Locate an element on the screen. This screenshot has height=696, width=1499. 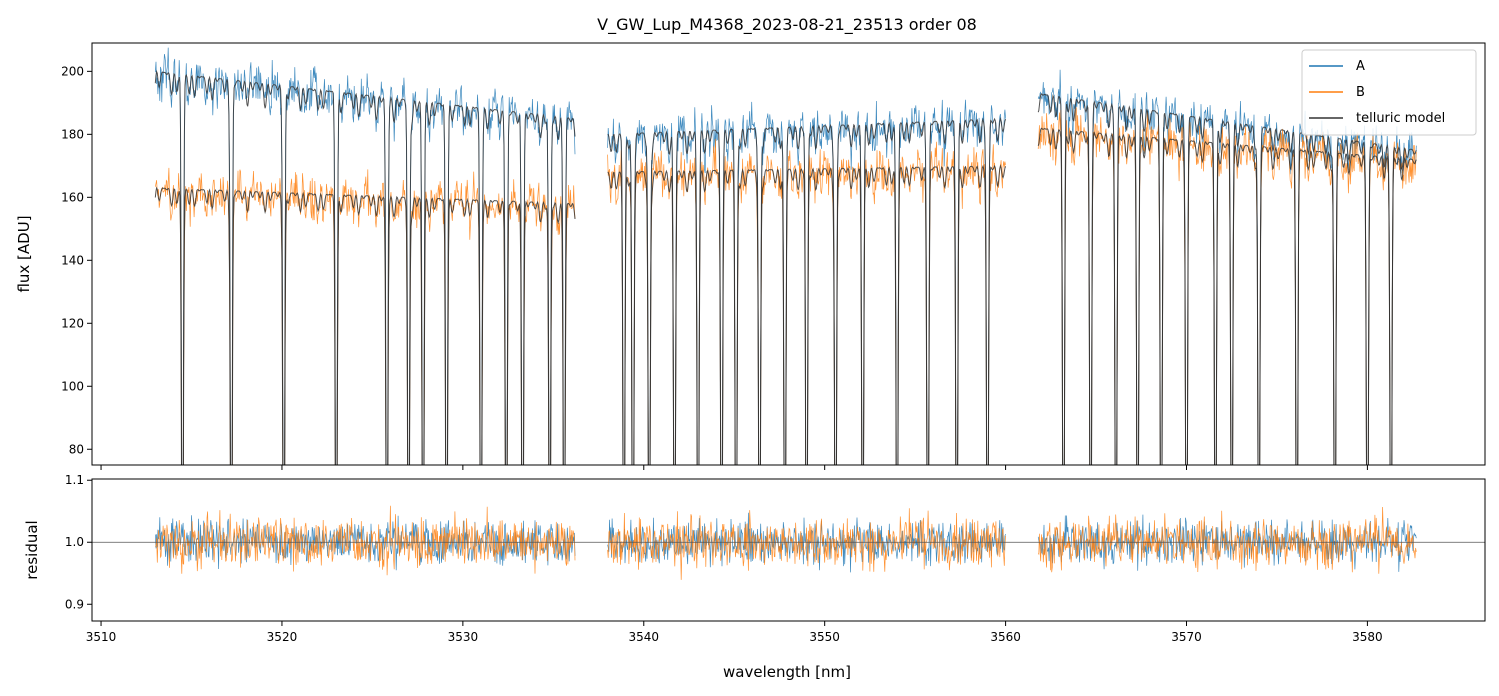
series-b-residual-seg3 is located at coordinates (1227, 540).